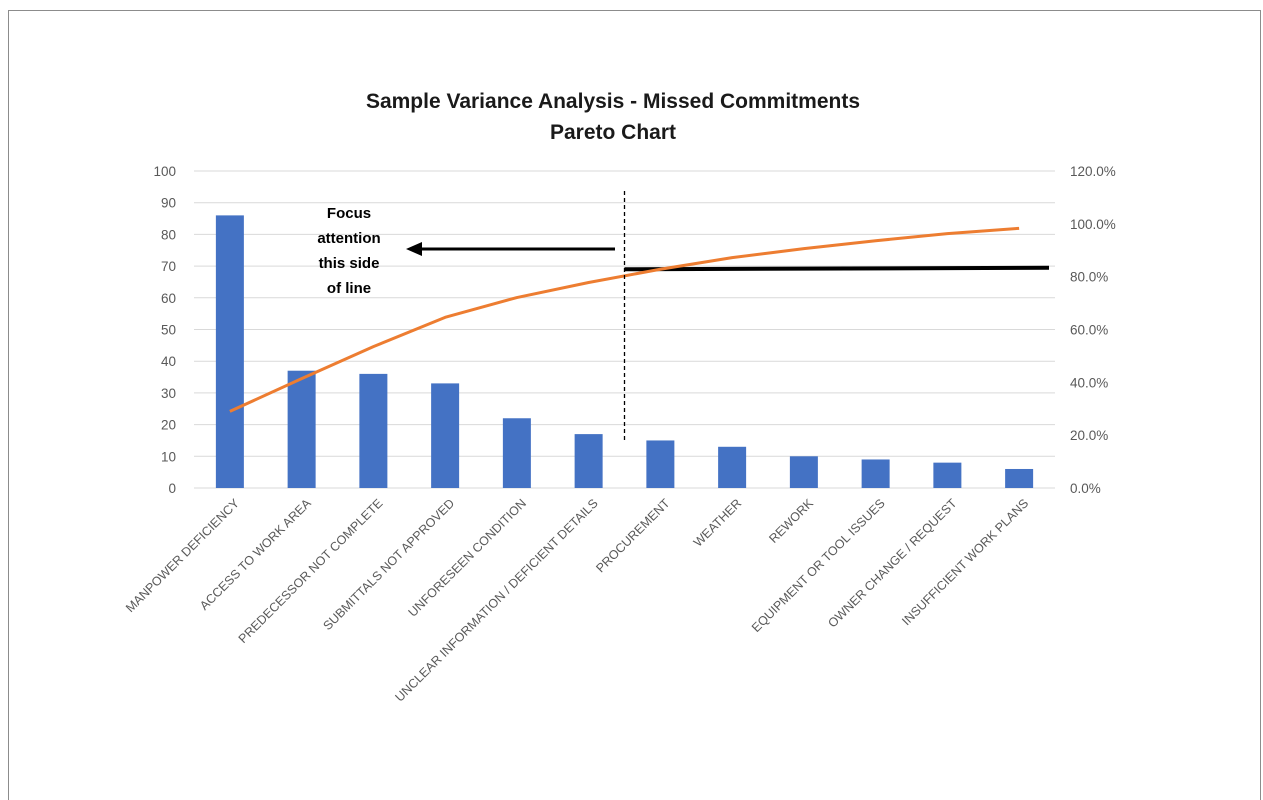  Describe the element at coordinates (414, 249) in the screenshot. I see `annotation-arrow-head` at that location.